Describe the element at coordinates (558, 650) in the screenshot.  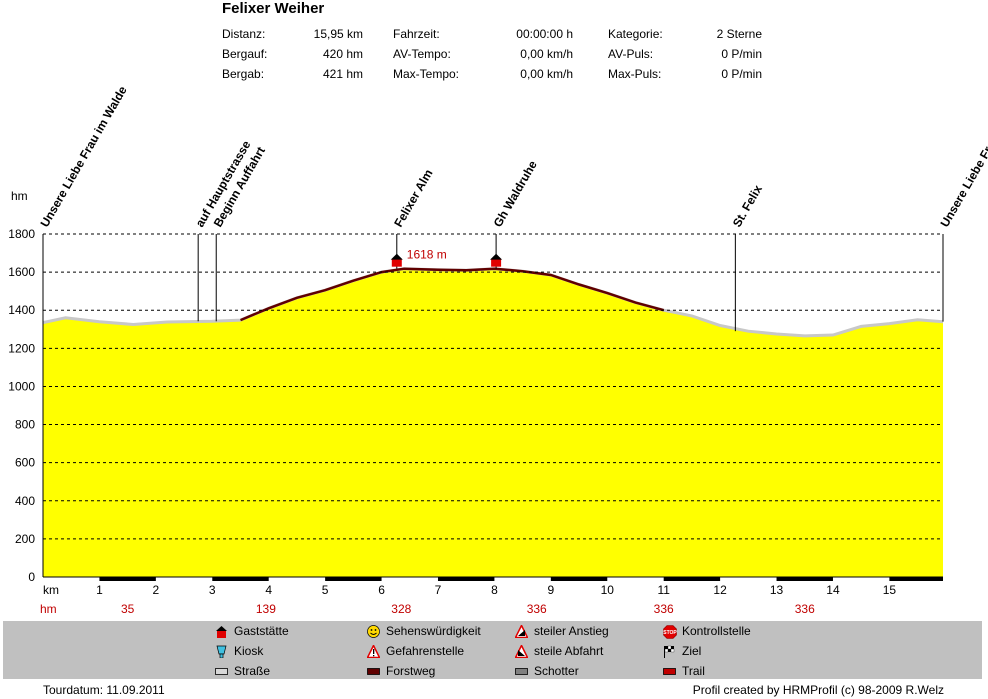
I see `legend-item: steile Abfahrt` at that location.